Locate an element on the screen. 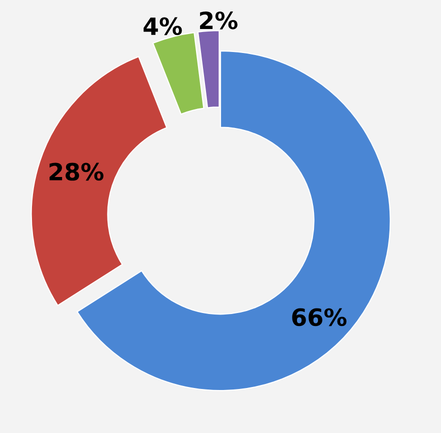 The width and height of the screenshot is (441, 433). data-label: 28% is located at coordinates (77, 171).